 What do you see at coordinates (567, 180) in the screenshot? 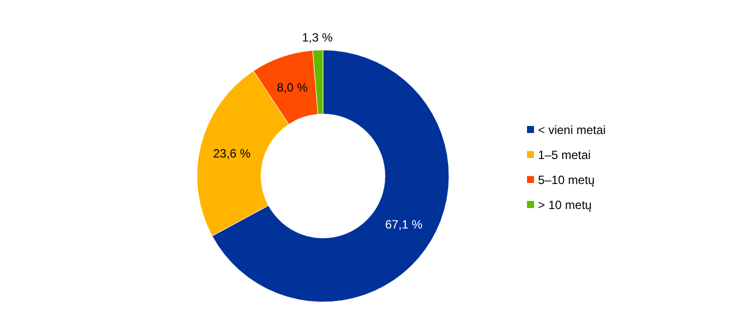
I see `legend-label: 5–10 metų` at bounding box center [567, 180].